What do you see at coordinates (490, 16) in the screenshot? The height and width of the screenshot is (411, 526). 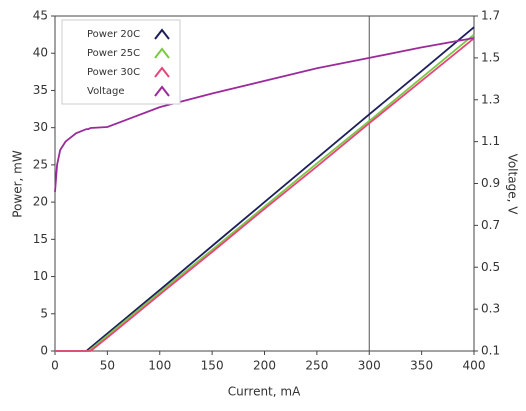 I see `y2-tick-label: 1.7` at bounding box center [490, 16].